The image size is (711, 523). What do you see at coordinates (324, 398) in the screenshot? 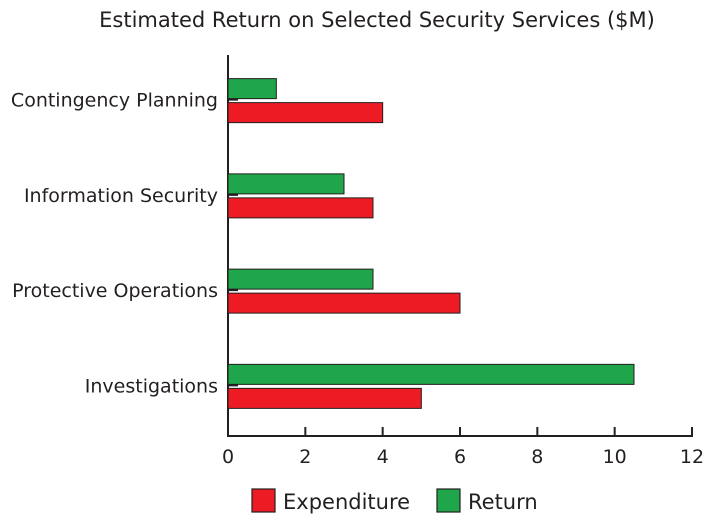
I see `bar-expenditure-investigations` at bounding box center [324, 398].